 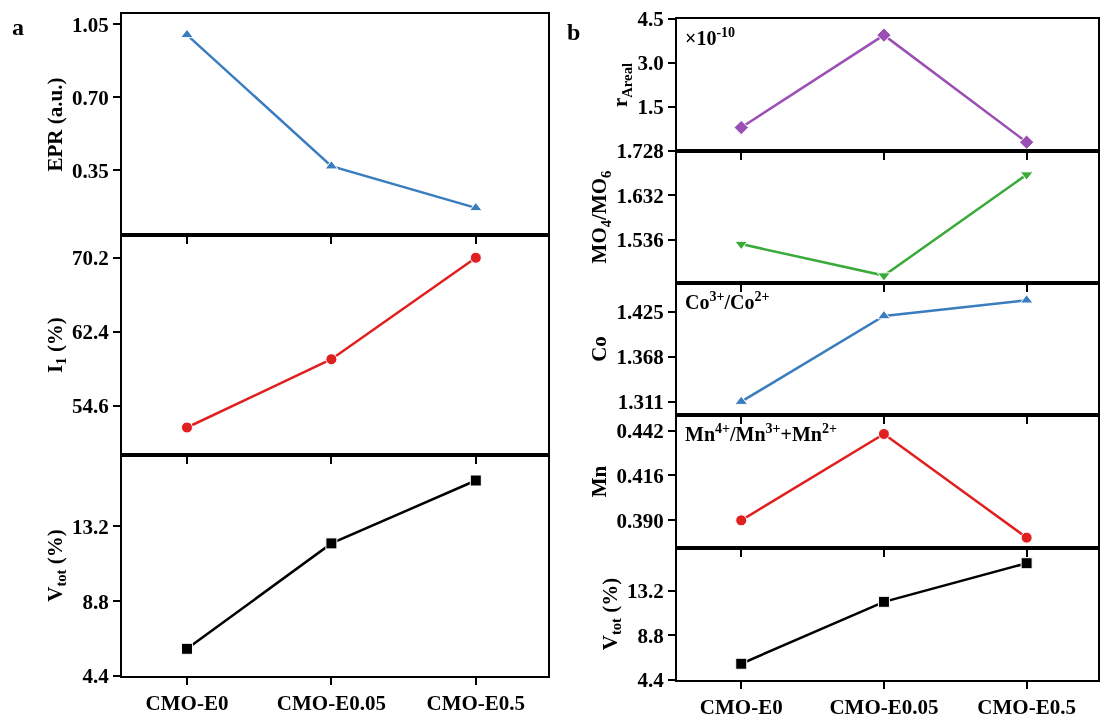 What do you see at coordinates (599, 481) in the screenshot?
I see `y-axis-title: Mn` at bounding box center [599, 481].